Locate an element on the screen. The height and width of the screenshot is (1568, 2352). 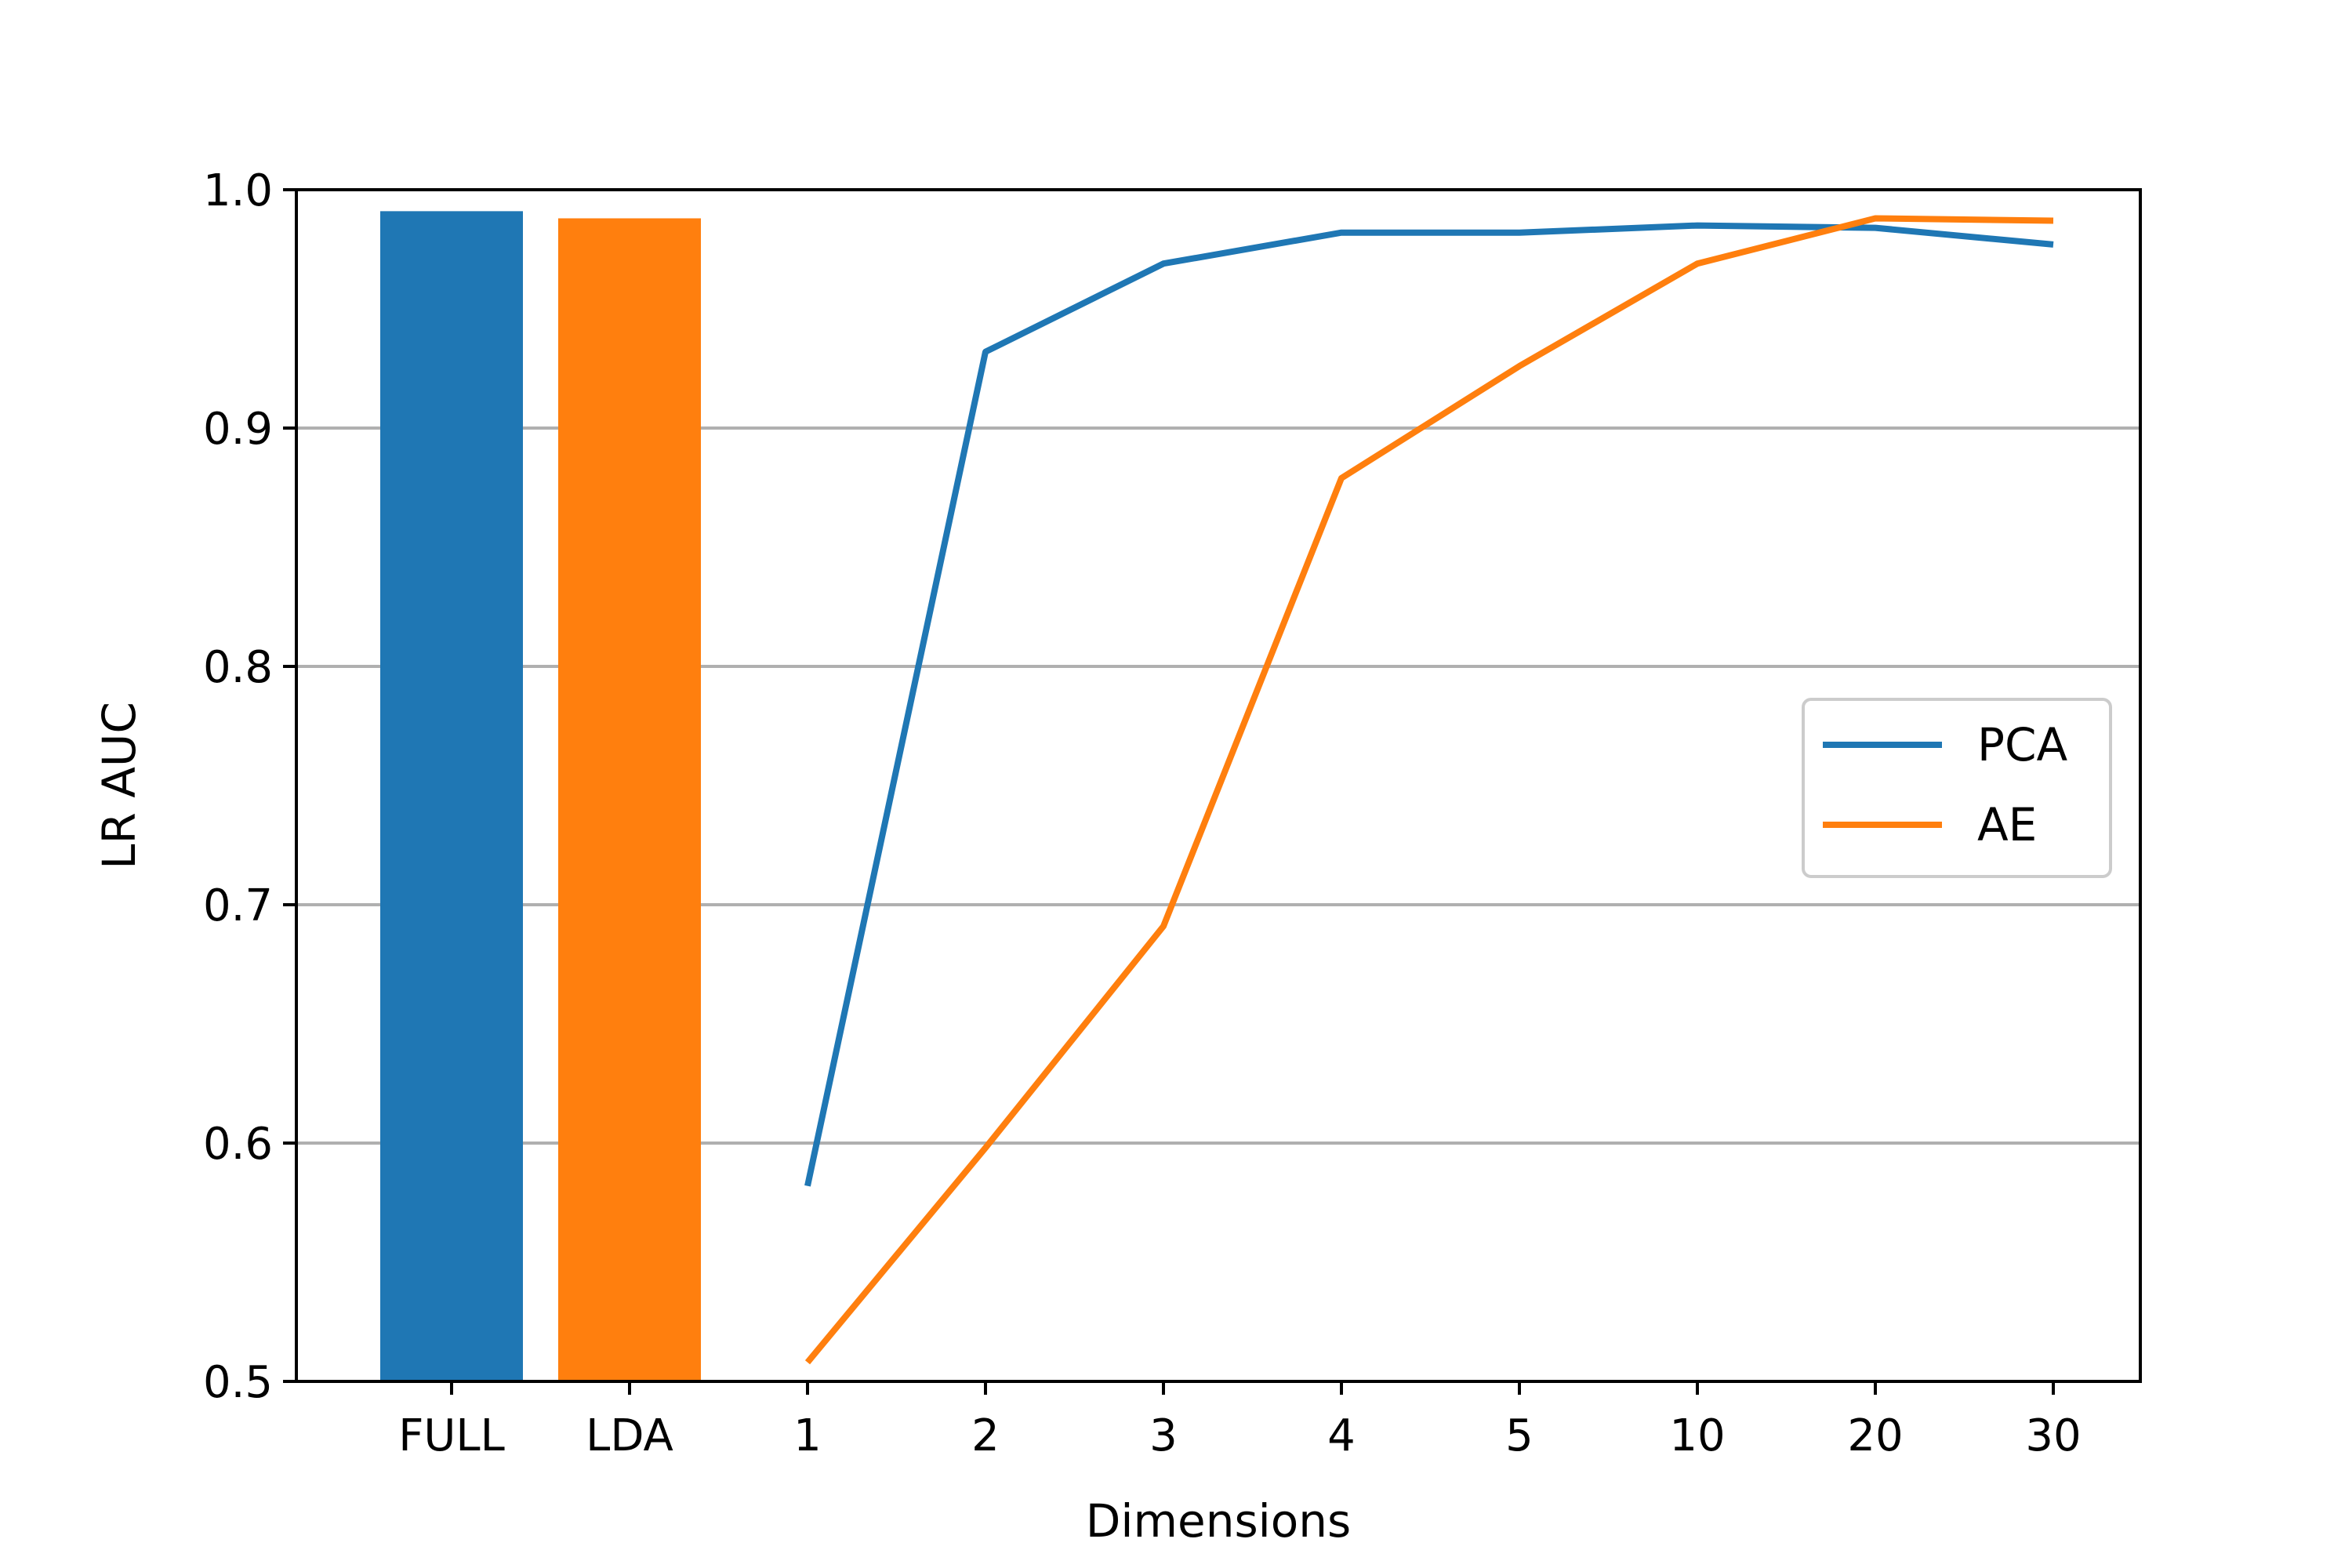
x-tick-label: 1 is located at coordinates (807, 1435).